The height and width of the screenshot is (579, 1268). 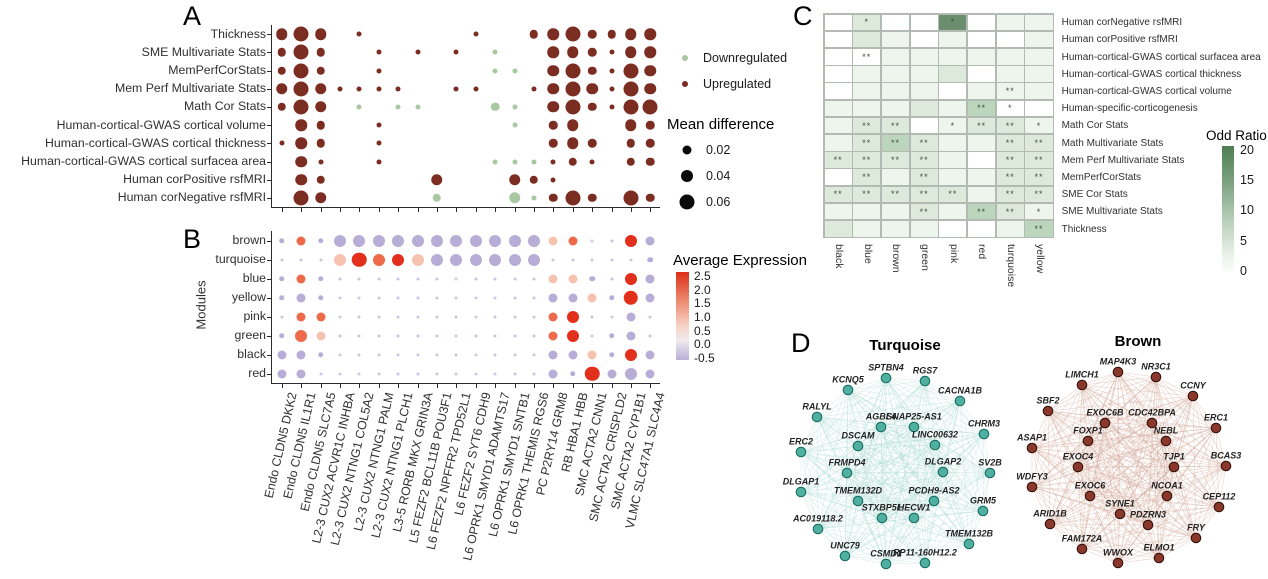 What do you see at coordinates (1101, 177) in the screenshot?
I see `heatmap-row-label: MemPerfCorStats` at bounding box center [1101, 177].